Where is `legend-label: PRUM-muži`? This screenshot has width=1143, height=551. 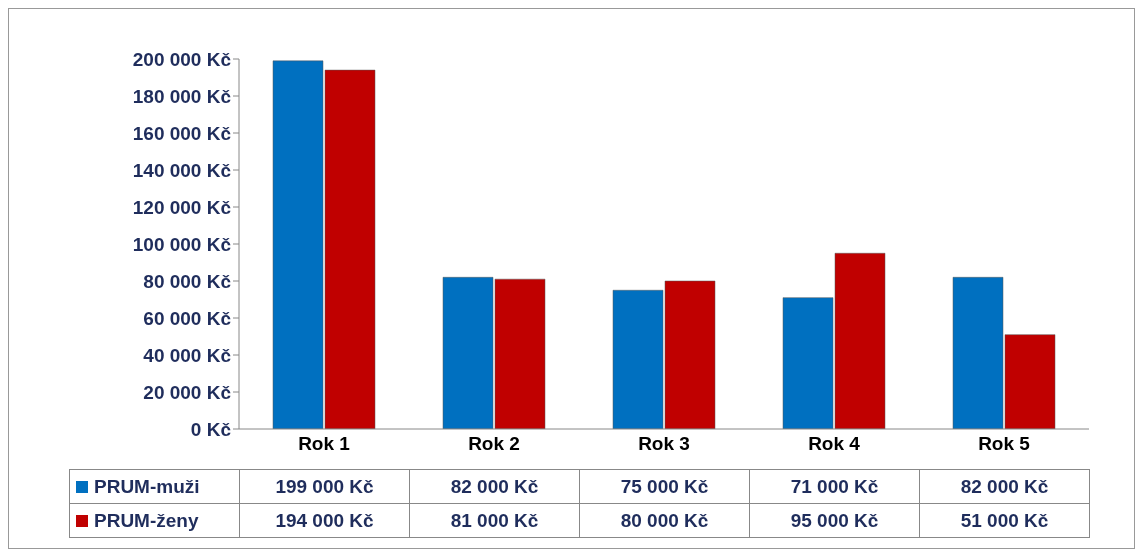 legend-label: PRUM-muži is located at coordinates (154, 486).